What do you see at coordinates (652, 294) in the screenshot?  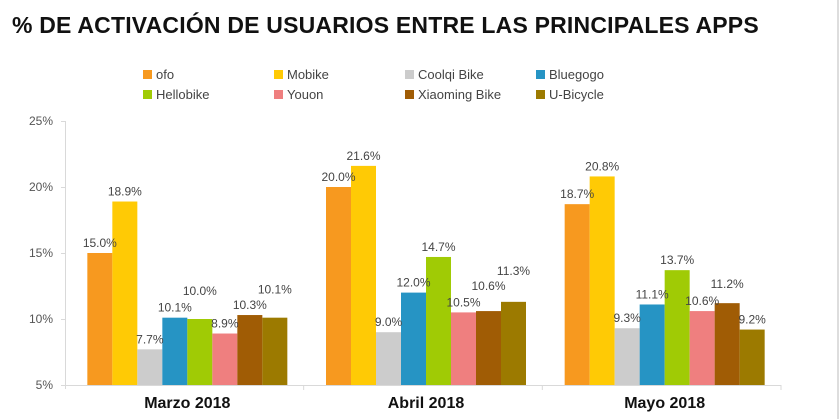 I see `data-label: 11.1%` at bounding box center [652, 294].